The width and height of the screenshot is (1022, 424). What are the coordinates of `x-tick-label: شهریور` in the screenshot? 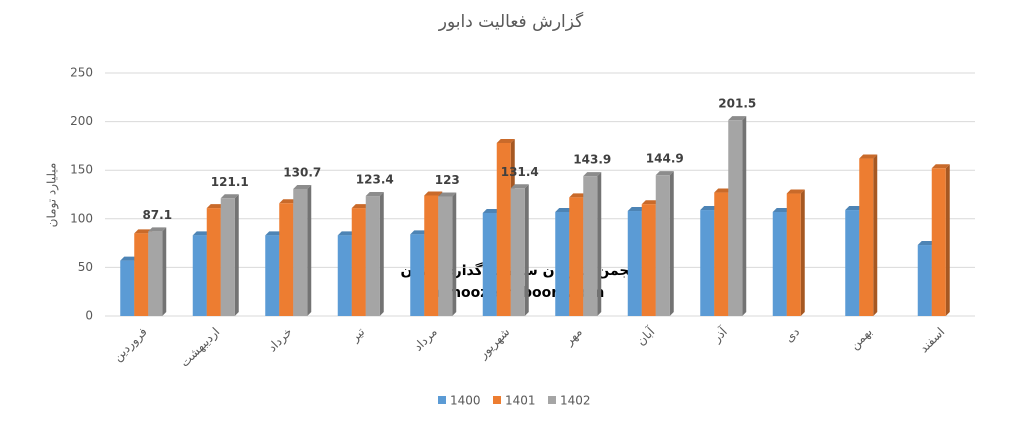 It's located at (494, 344).